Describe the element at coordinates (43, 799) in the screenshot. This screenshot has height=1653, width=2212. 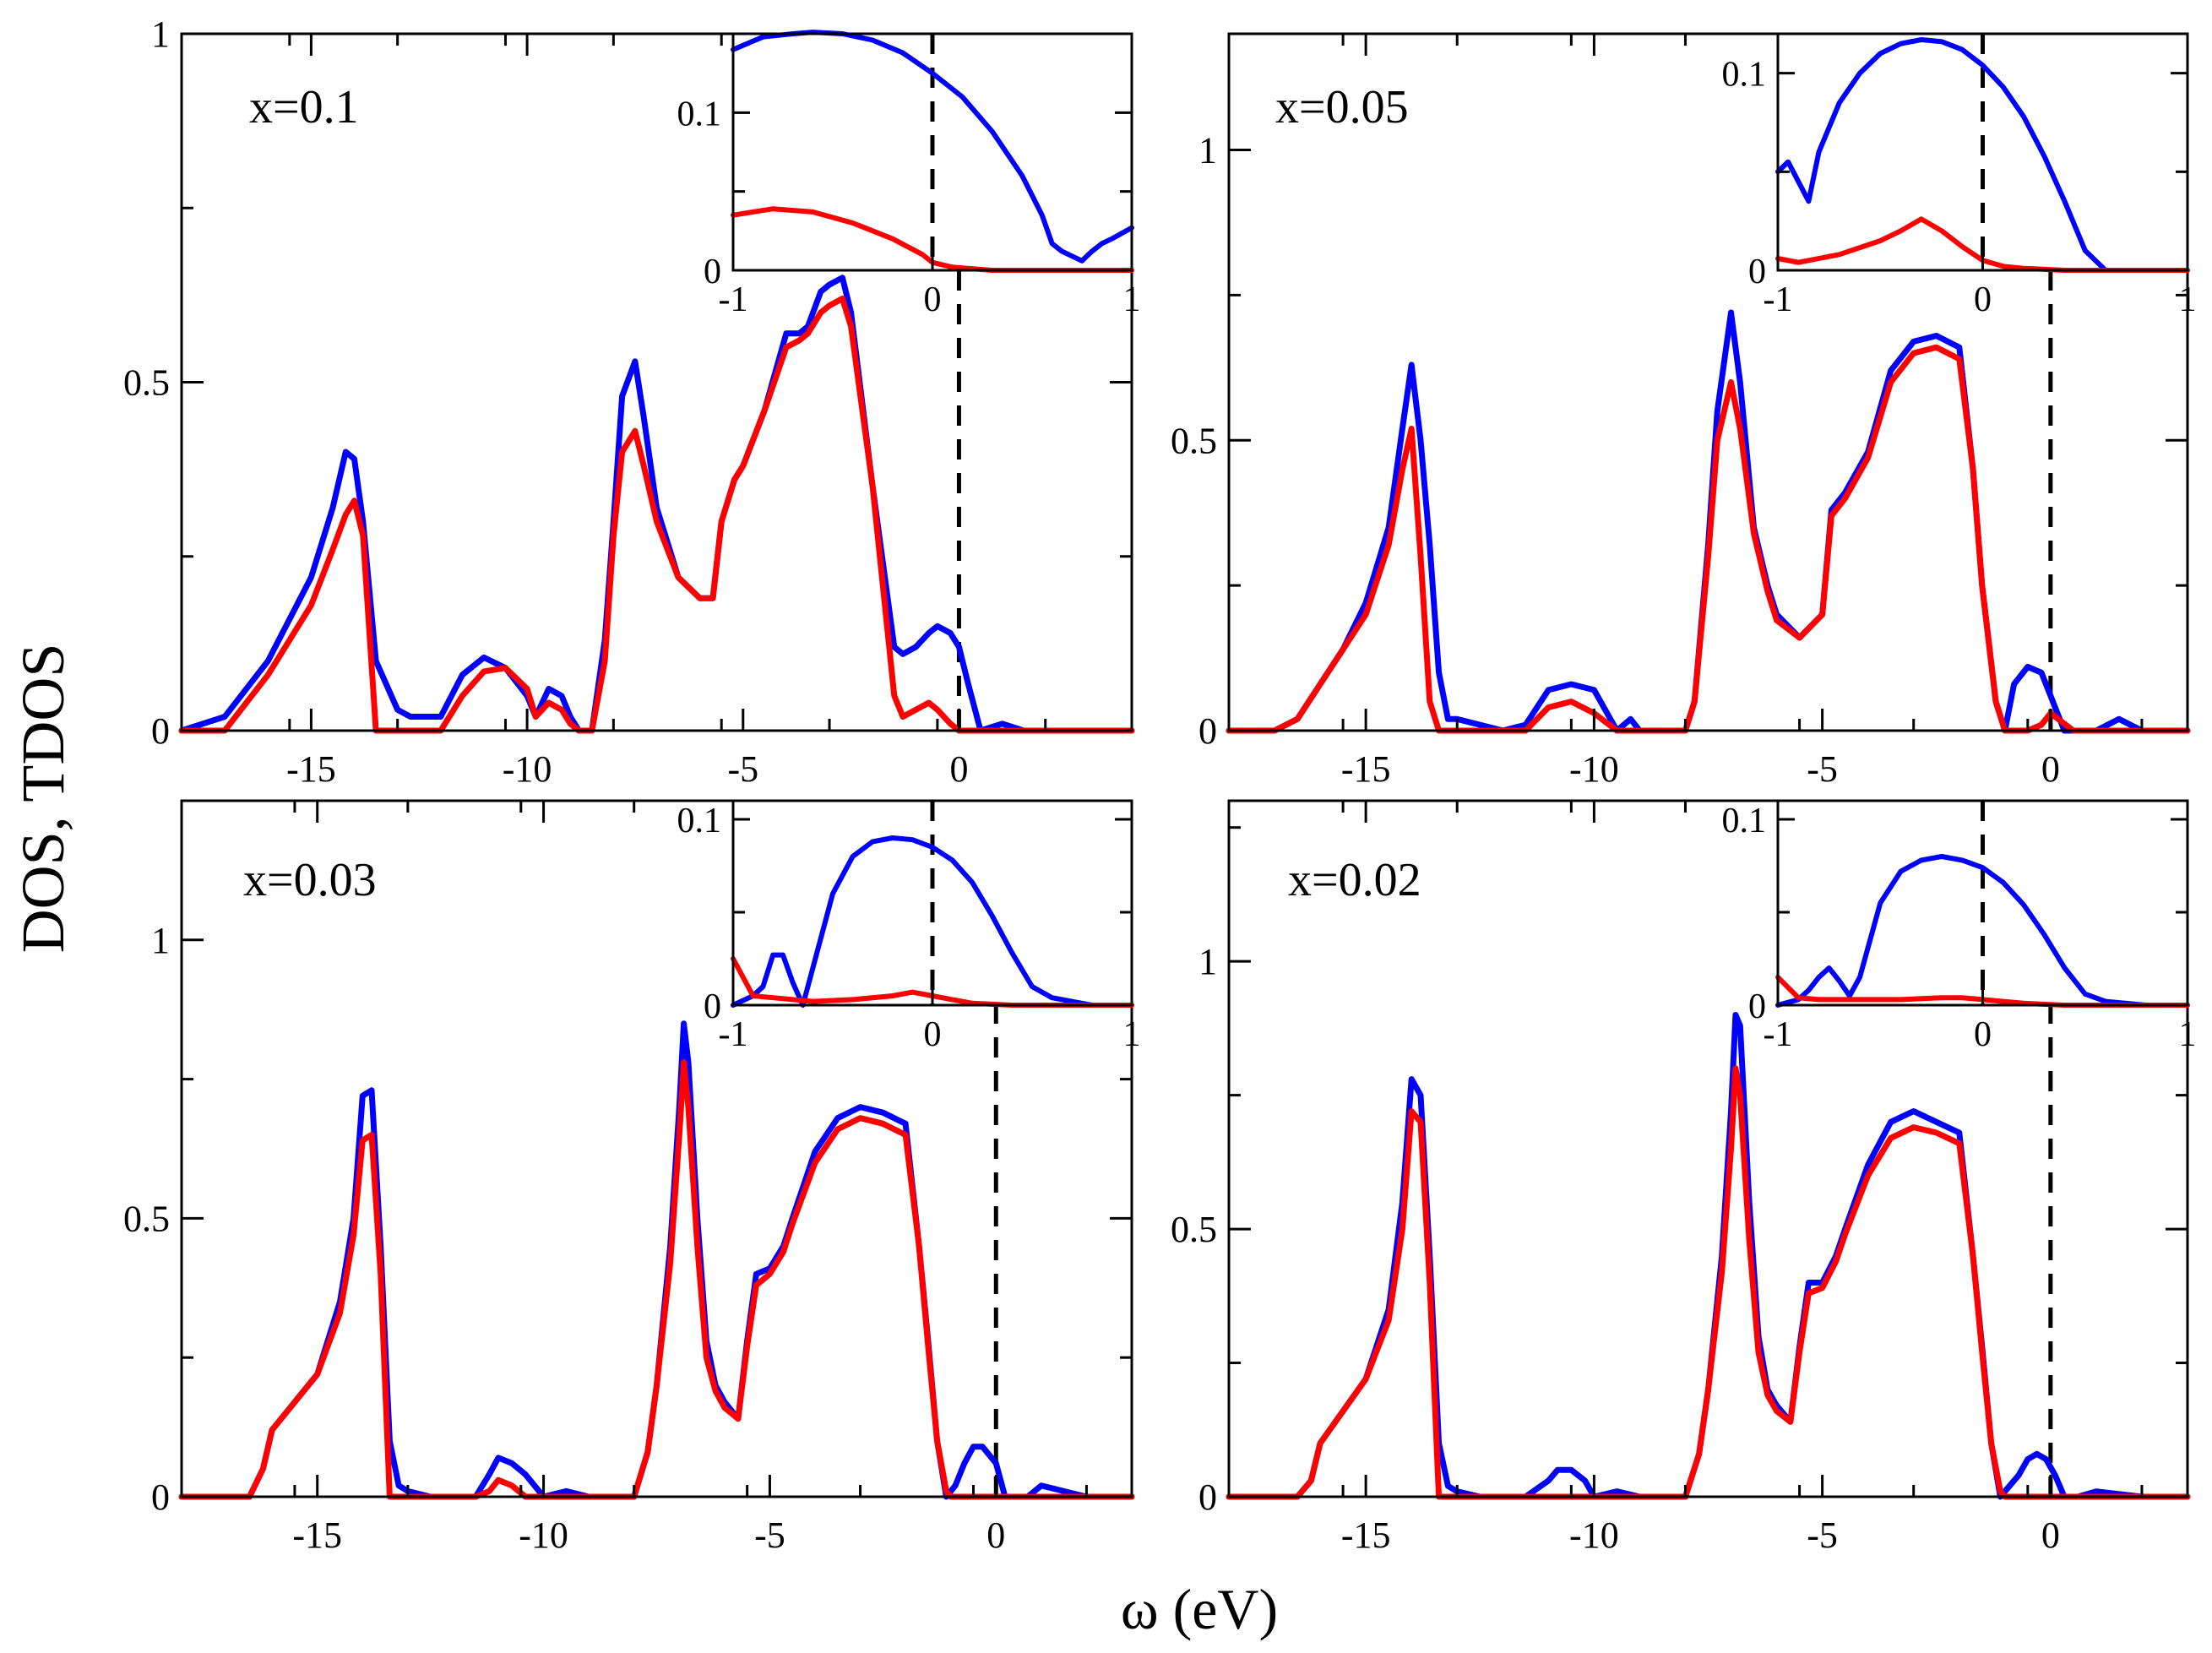
I see `y-axis-label: DOS, TDOS` at that location.